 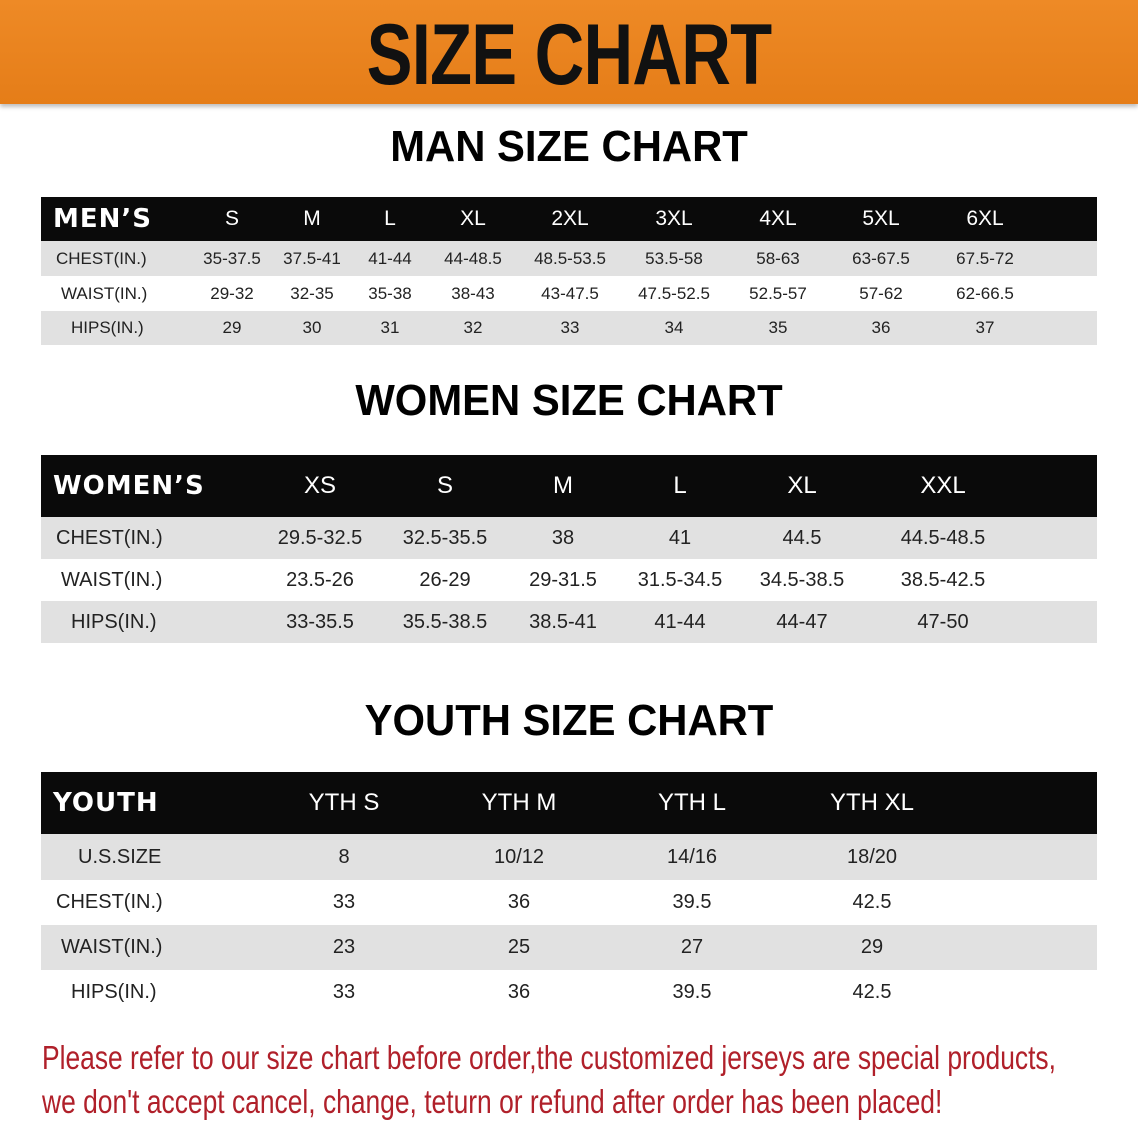 I want to click on table-row: WAIST(IN.) 23 25 27 29, so click(x=569, y=947).